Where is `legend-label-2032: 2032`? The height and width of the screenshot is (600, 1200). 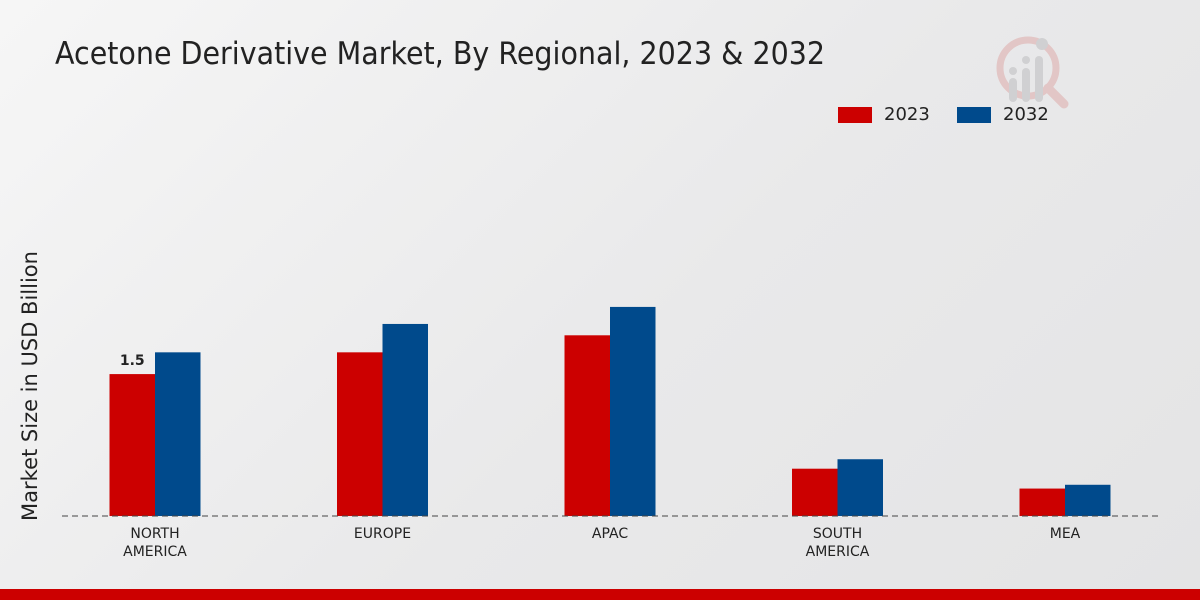 legend-label-2032: 2032 is located at coordinates (1026, 114).